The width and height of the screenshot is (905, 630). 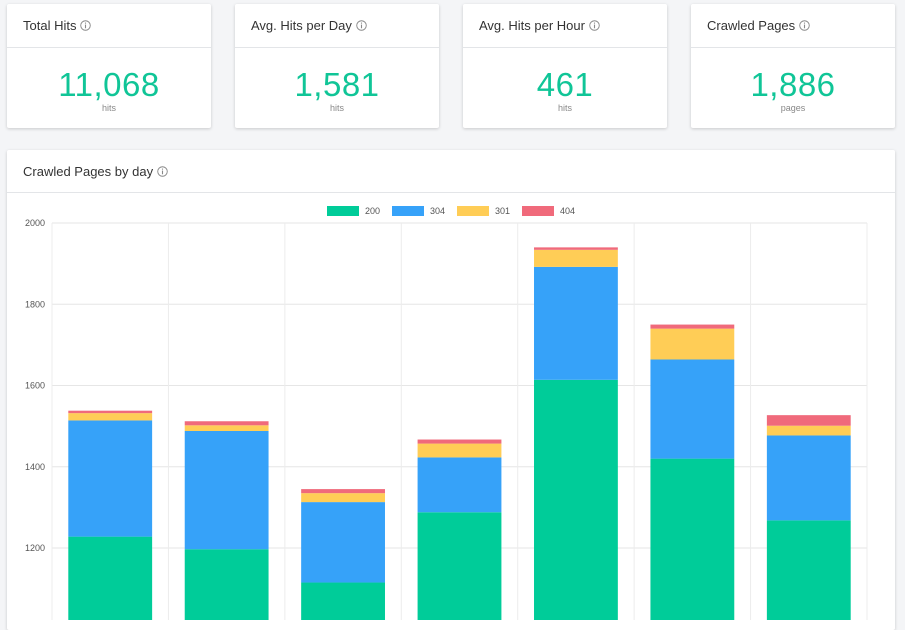 I want to click on stat-title: Avg. Hits per Day, so click(x=301, y=25).